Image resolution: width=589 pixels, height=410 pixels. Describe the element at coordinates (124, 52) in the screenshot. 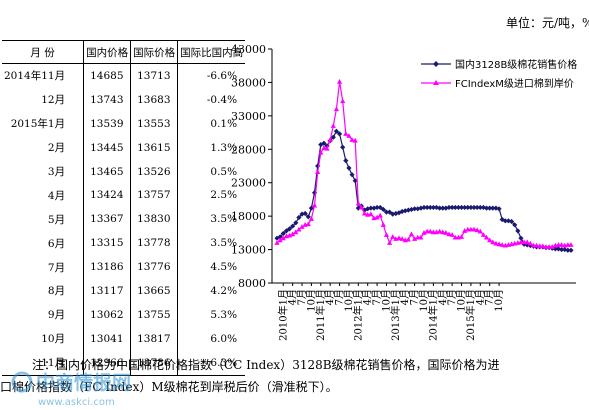

I see `table-header-row: 月 份 国内价格 国际价格 国际比国内高` at that location.